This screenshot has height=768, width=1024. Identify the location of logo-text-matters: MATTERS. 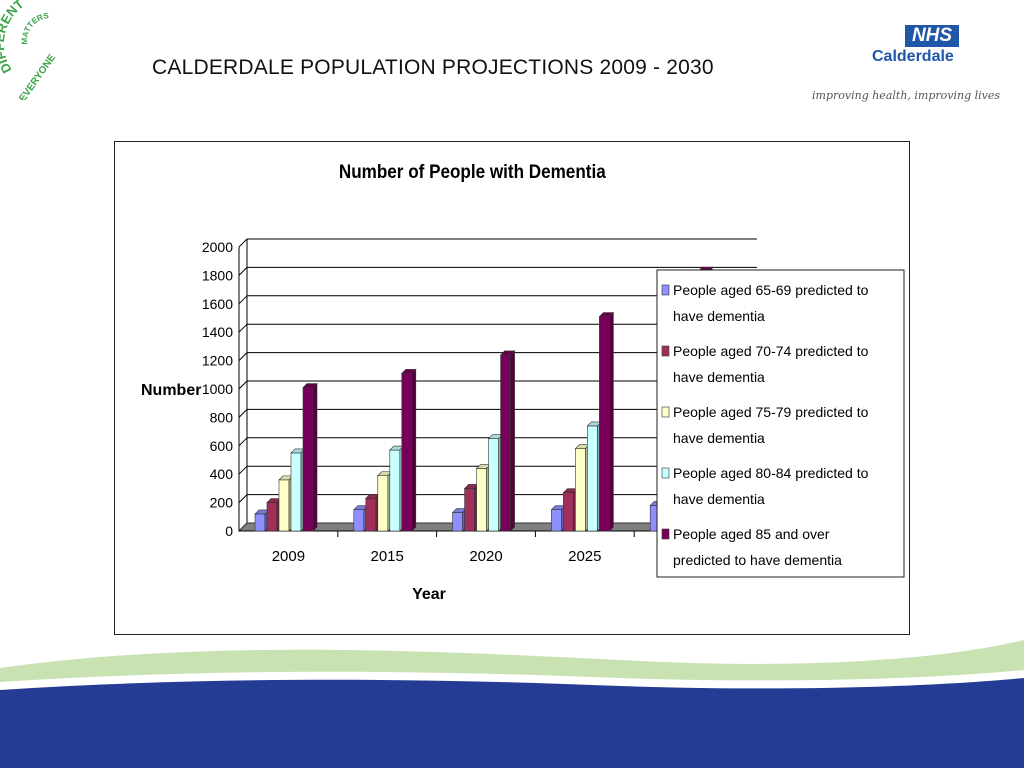
(35, 27).